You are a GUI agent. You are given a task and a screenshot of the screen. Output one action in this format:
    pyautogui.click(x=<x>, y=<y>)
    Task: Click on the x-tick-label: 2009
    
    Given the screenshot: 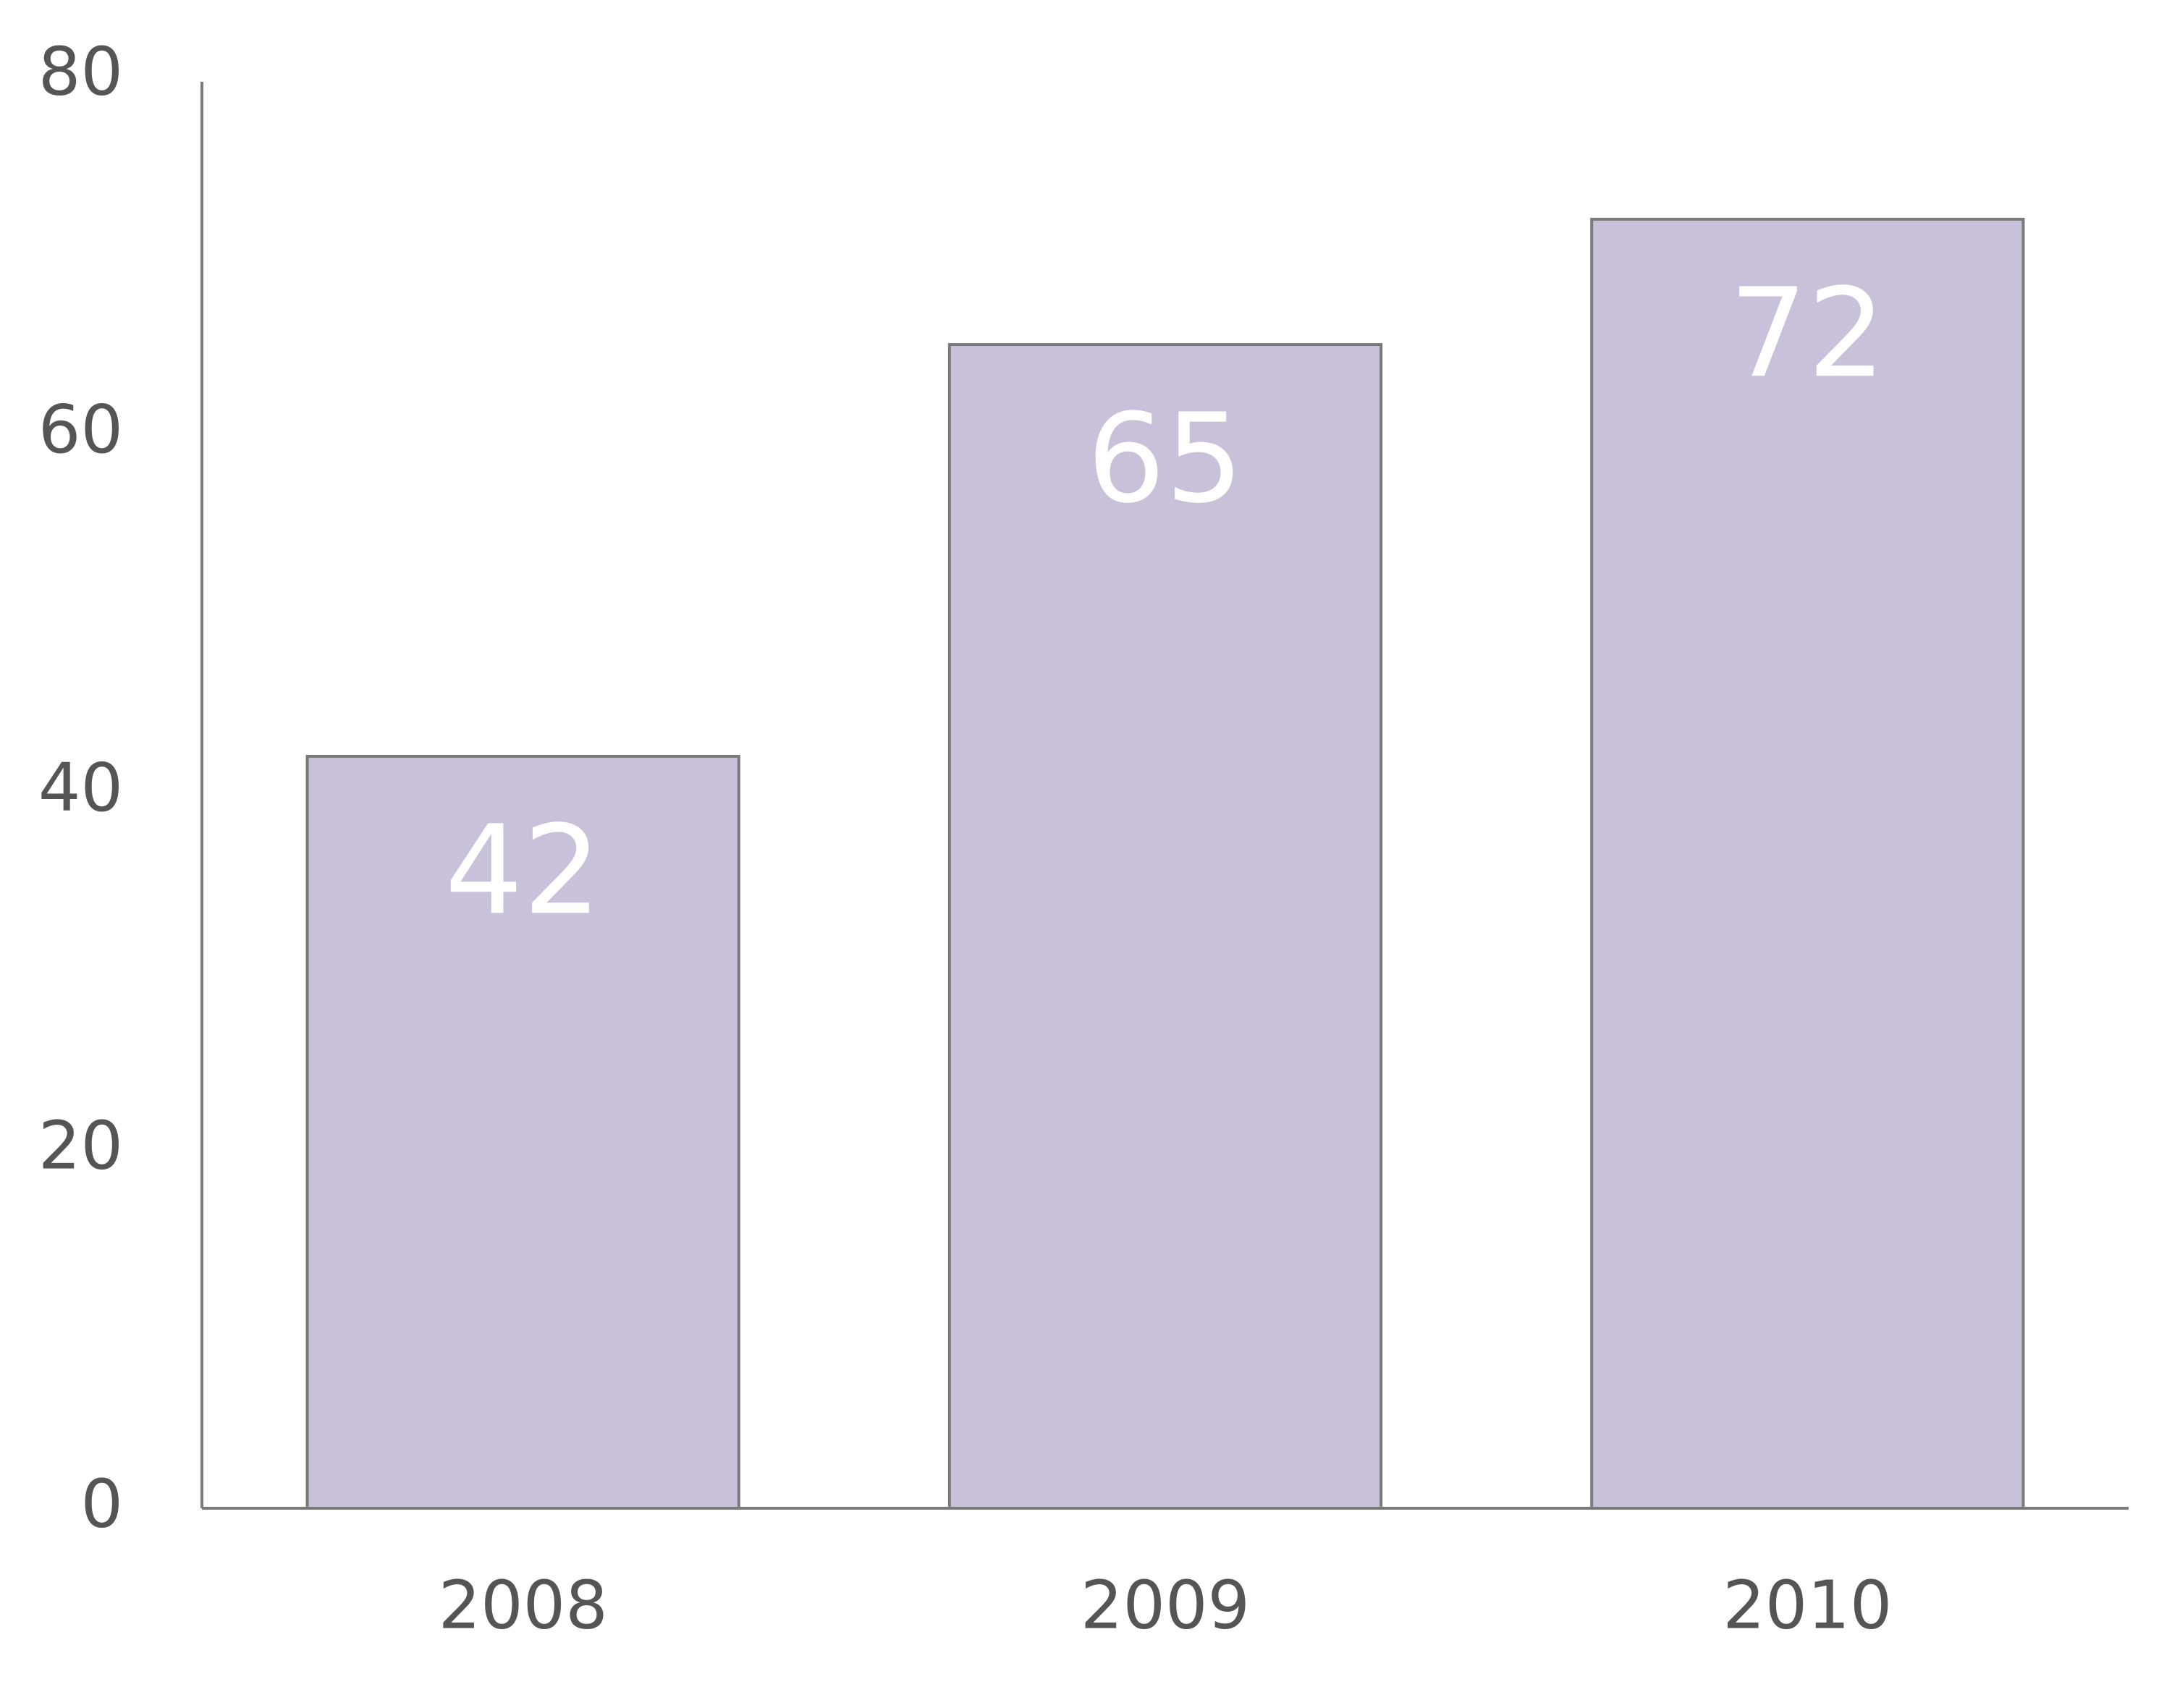 What is the action you would take?
    pyautogui.click(x=1165, y=1605)
    